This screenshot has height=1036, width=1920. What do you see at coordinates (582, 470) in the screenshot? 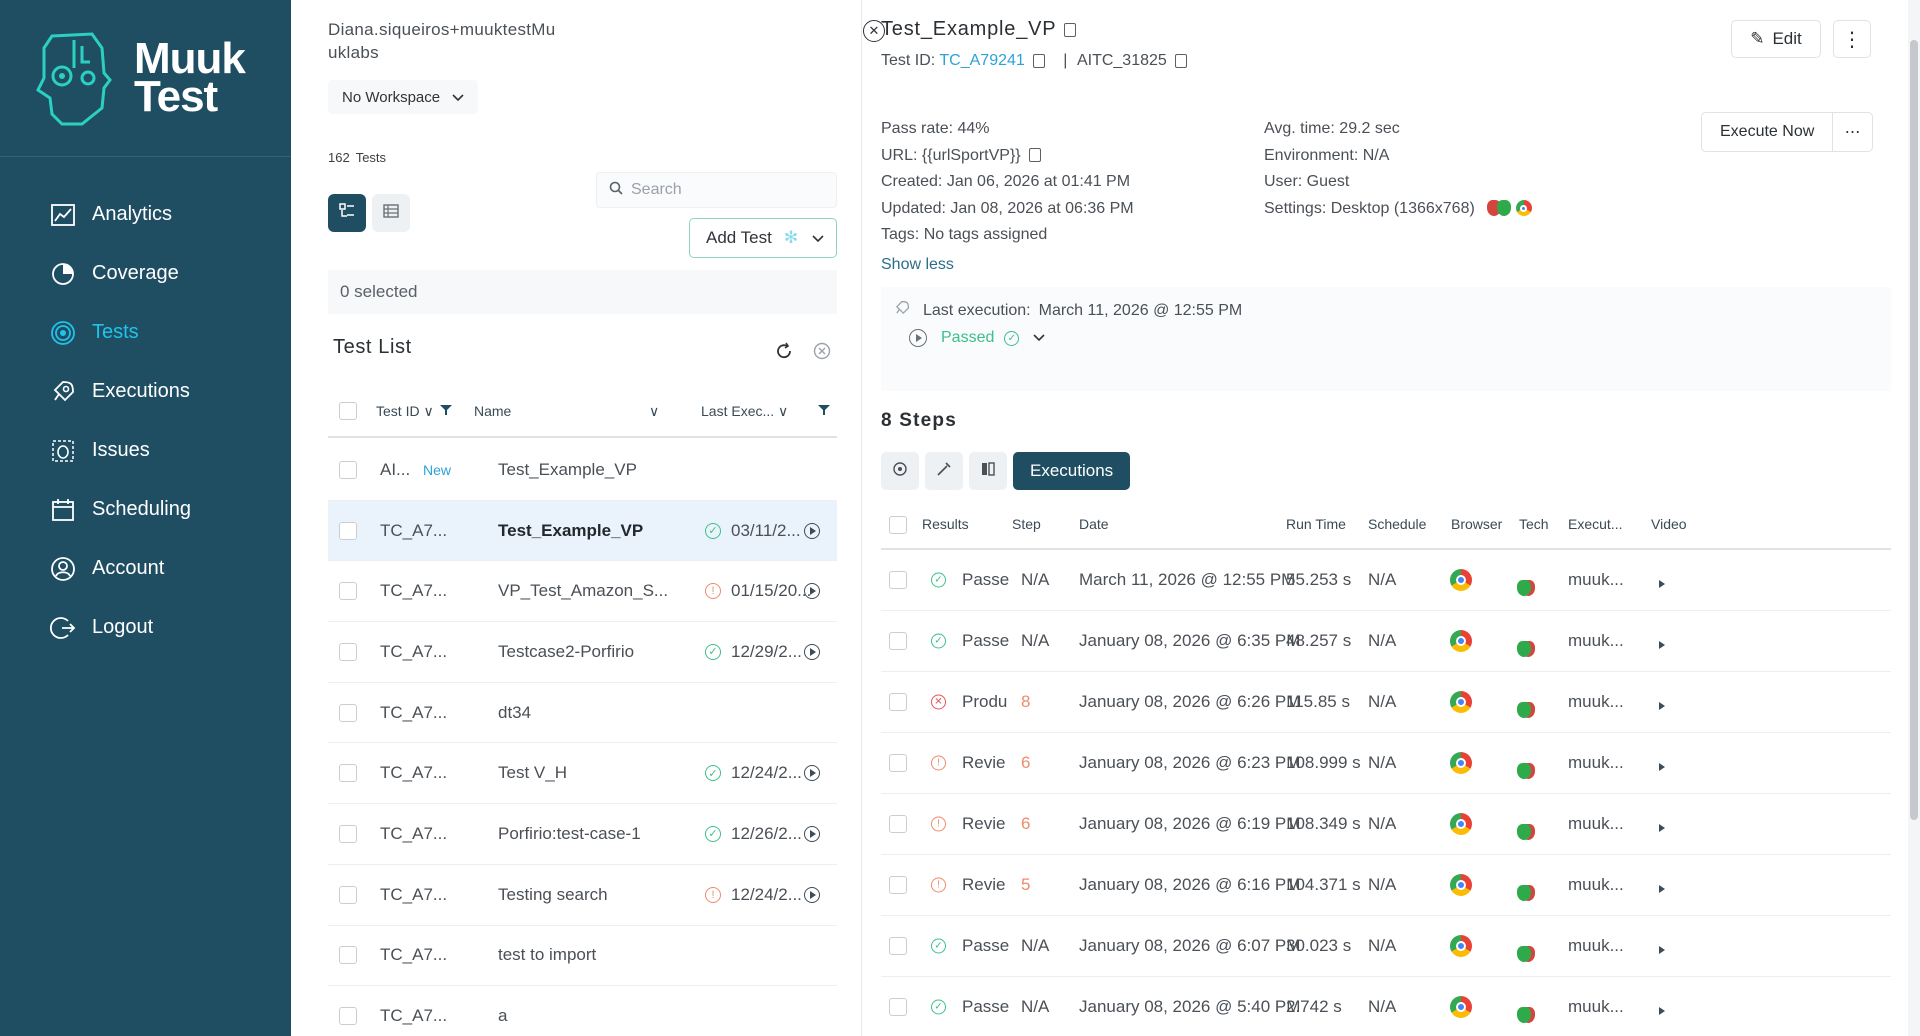
I see `list-item: AI... New Test_Example_VP` at bounding box center [582, 470].